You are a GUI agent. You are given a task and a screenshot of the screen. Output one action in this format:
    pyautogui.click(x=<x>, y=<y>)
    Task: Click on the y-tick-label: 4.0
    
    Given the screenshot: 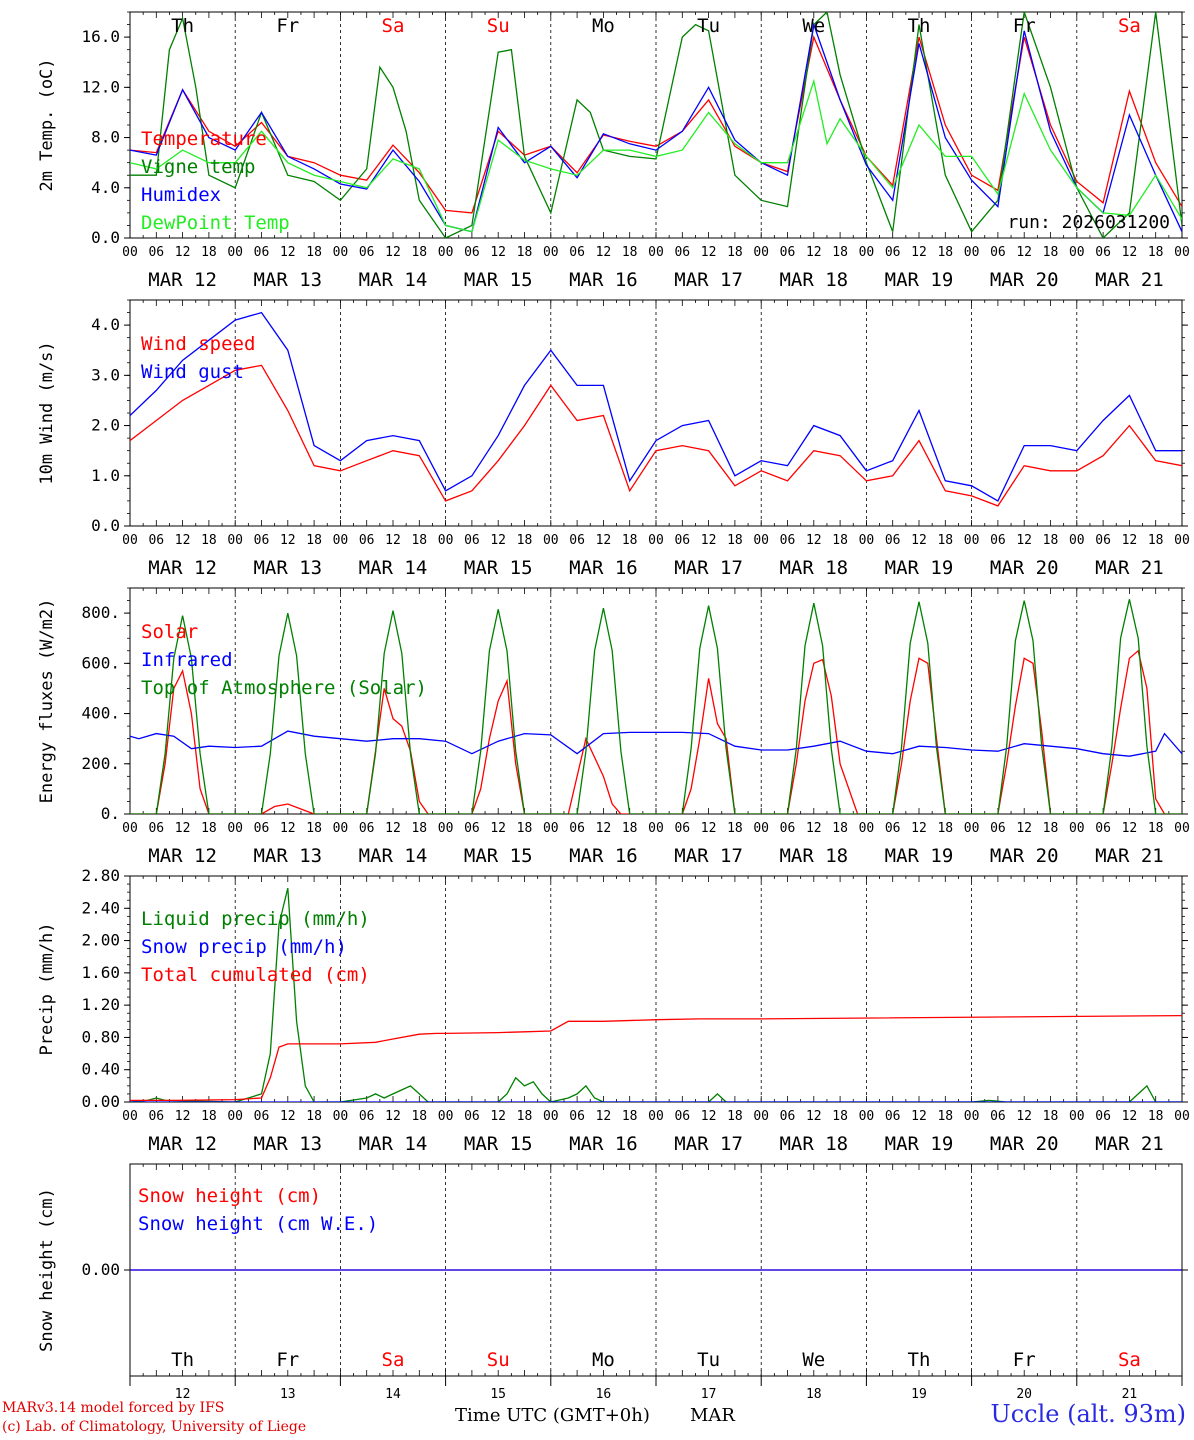 What is the action you would take?
    pyautogui.click(x=105, y=187)
    